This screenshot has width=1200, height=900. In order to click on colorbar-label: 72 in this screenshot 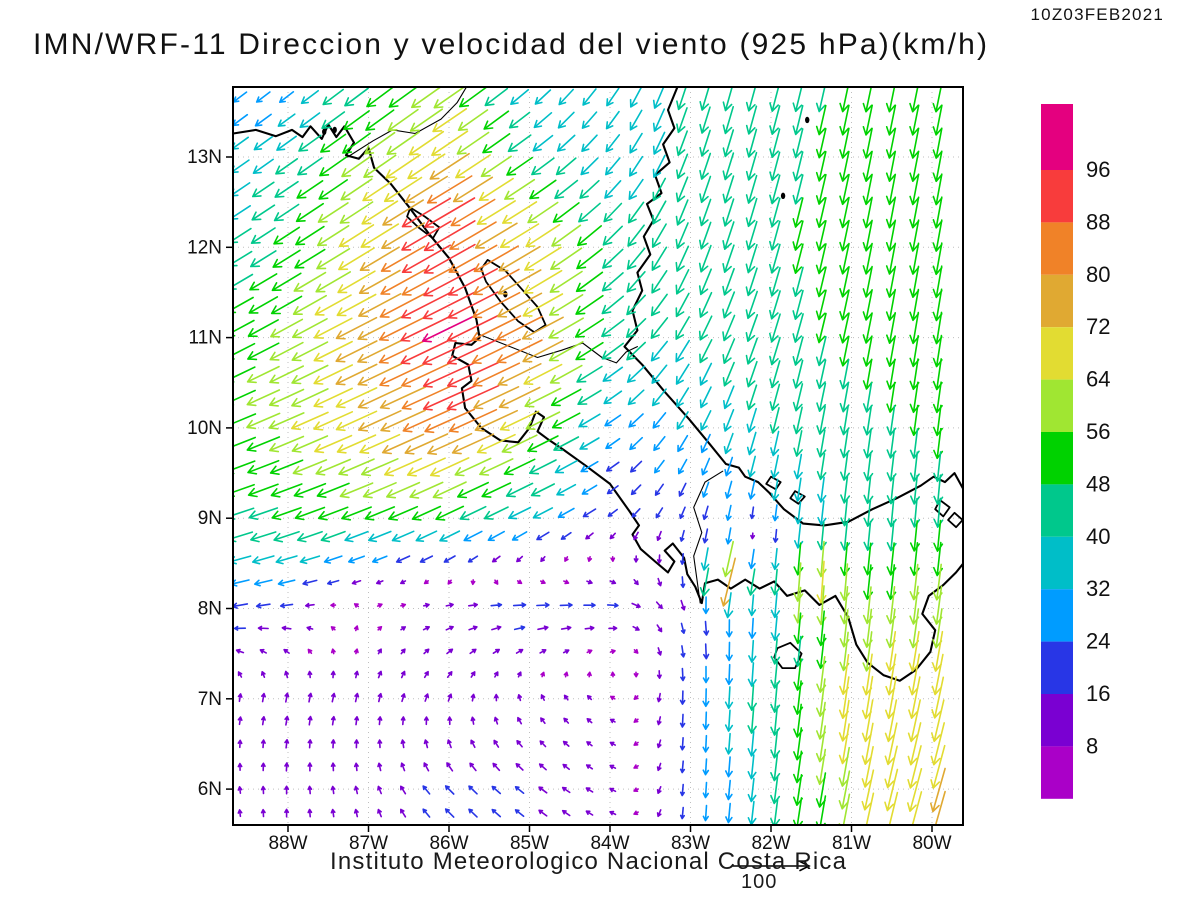, I will do `click(1098, 326)`.